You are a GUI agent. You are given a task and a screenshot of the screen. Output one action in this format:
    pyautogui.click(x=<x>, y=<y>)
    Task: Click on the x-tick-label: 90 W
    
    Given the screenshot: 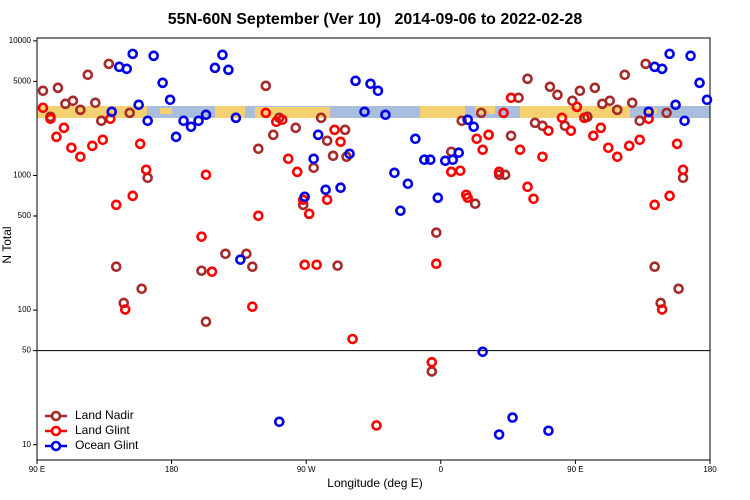 What is the action you would take?
    pyautogui.click(x=306, y=469)
    